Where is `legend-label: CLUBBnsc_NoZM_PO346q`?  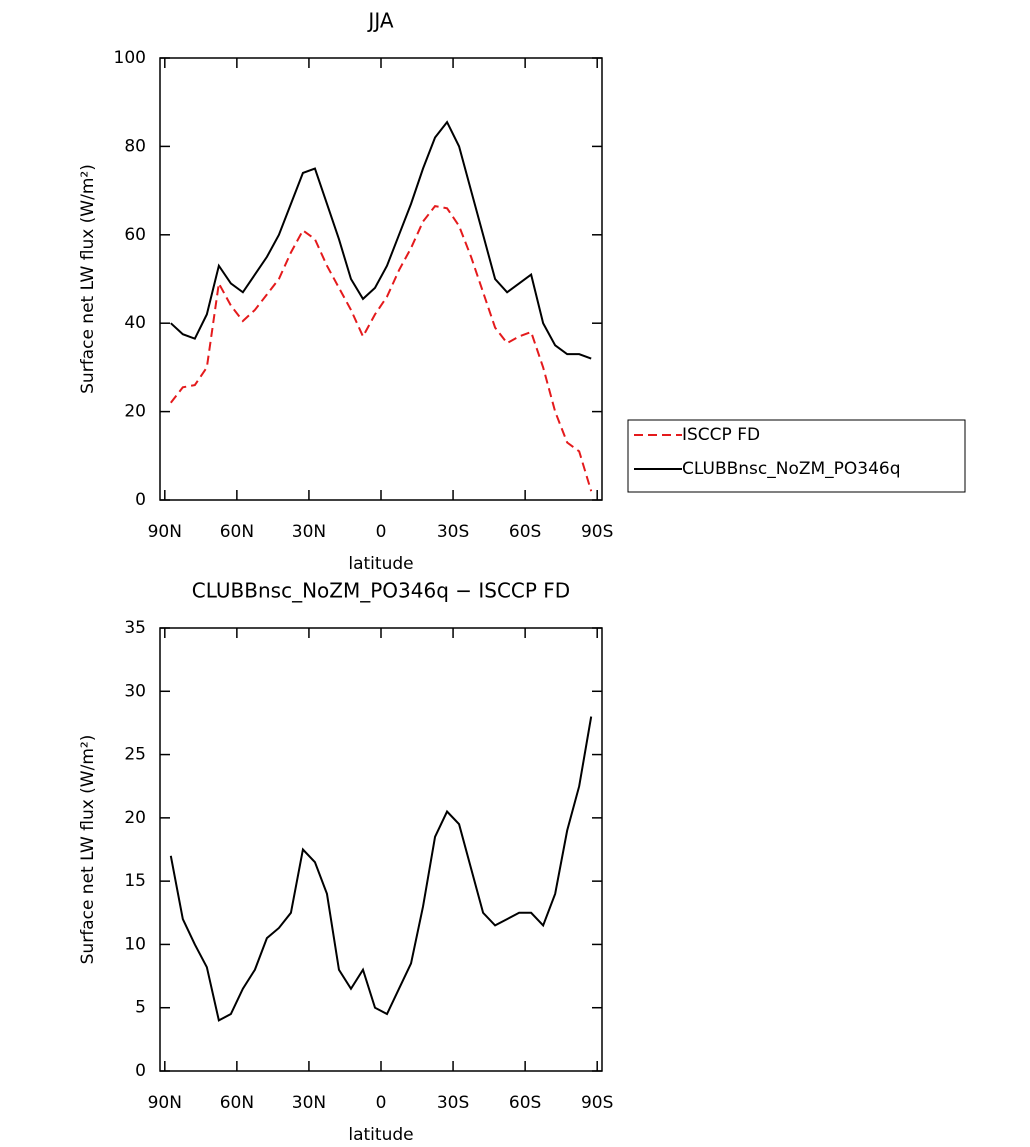 legend-label: CLUBBnsc_NoZM_PO346q is located at coordinates (791, 469).